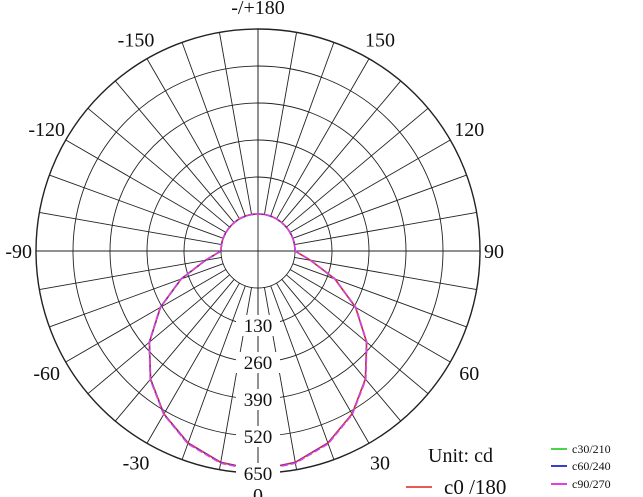  I want to click on legend-item-c60: c60/240, so click(581, 466).